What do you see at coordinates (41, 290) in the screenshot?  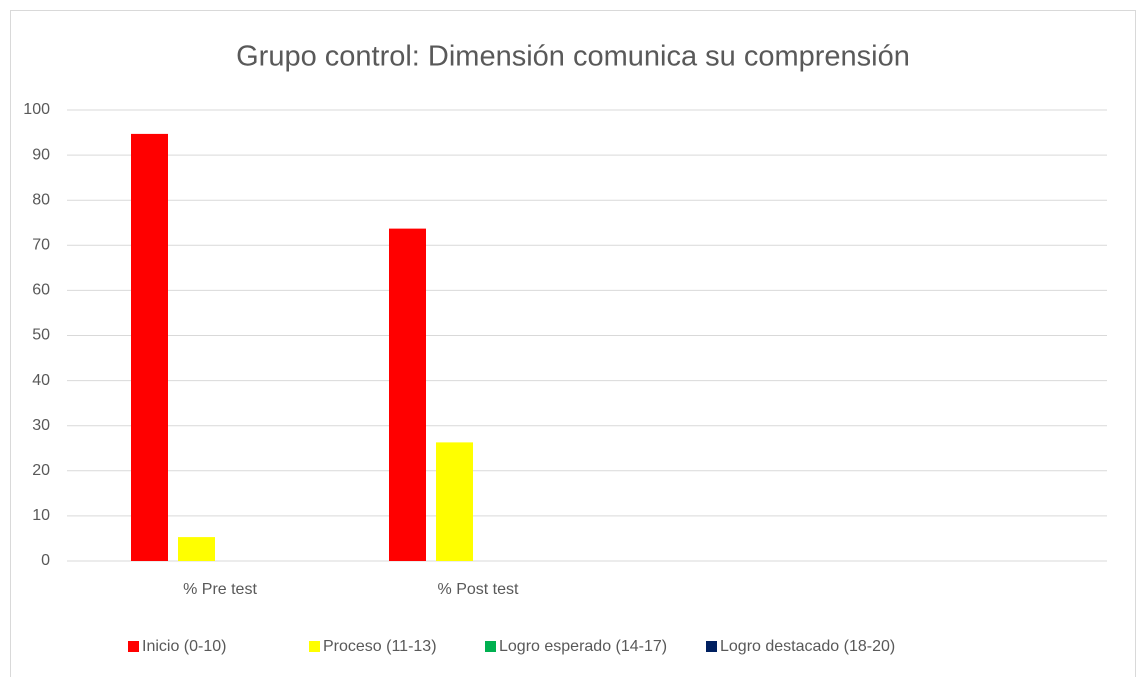 I see `y-tick-label: 60` at bounding box center [41, 290].